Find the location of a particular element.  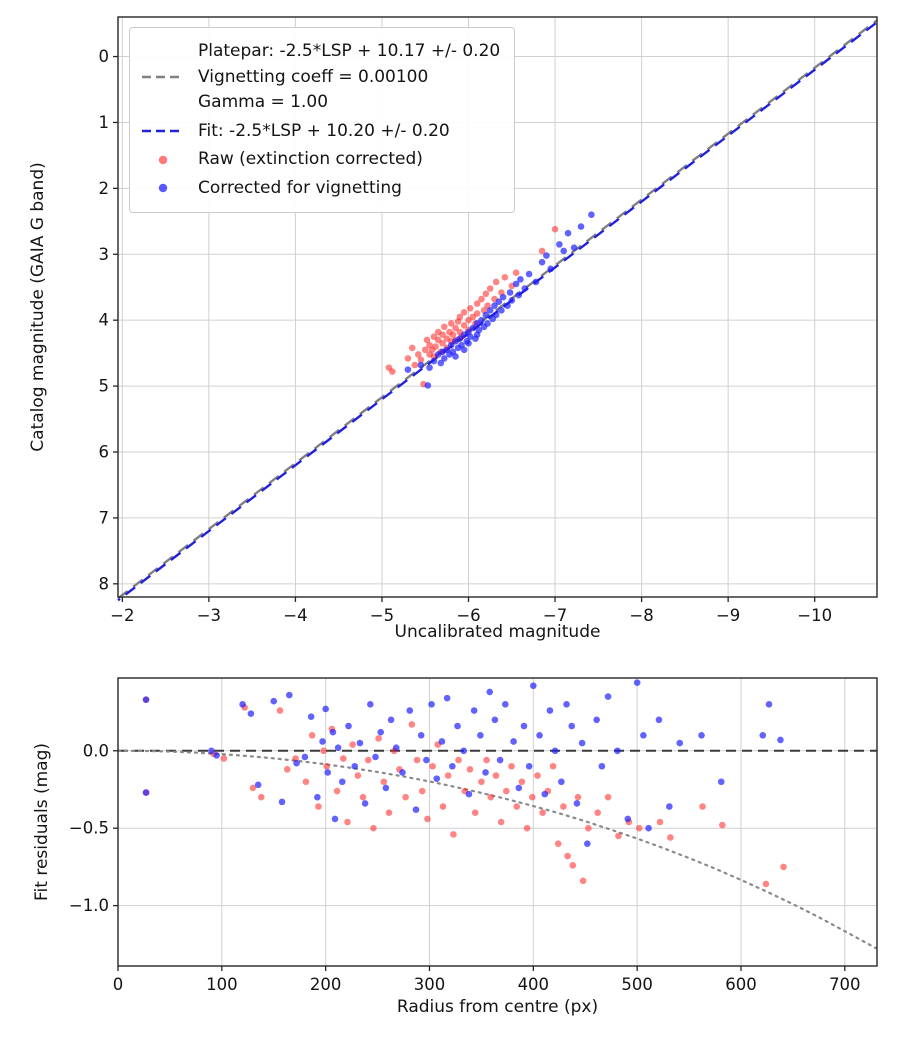

legend-entry-corrected: Corrected for vignetting is located at coordinates (320, 189).